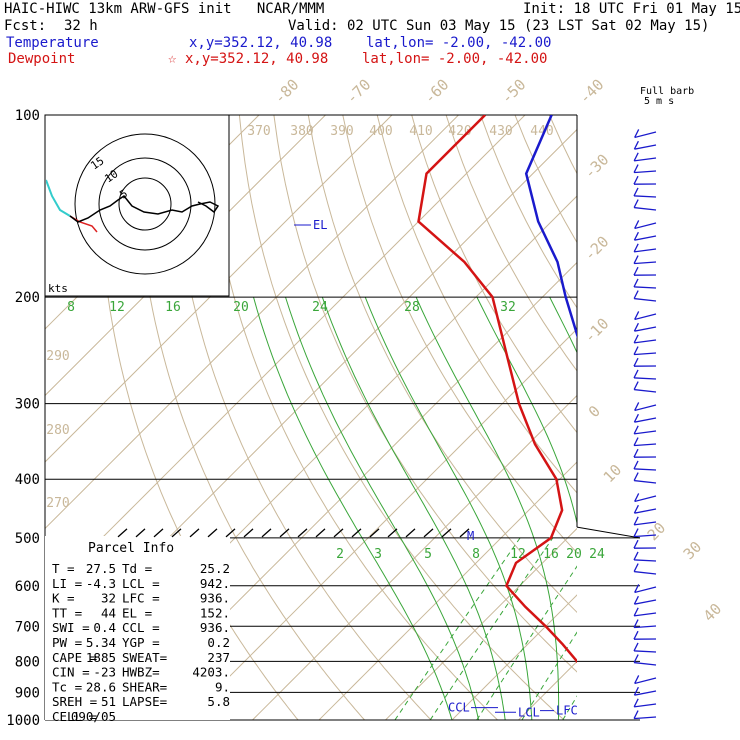 This screenshot has height=740, width=740. I want to click on parcel-info-cell: 28.6, so click(101, 686).